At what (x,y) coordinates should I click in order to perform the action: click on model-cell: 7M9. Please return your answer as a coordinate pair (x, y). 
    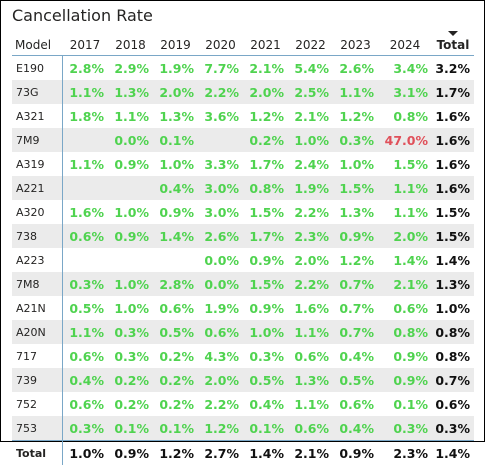
    Looking at the image, I should click on (37, 140).